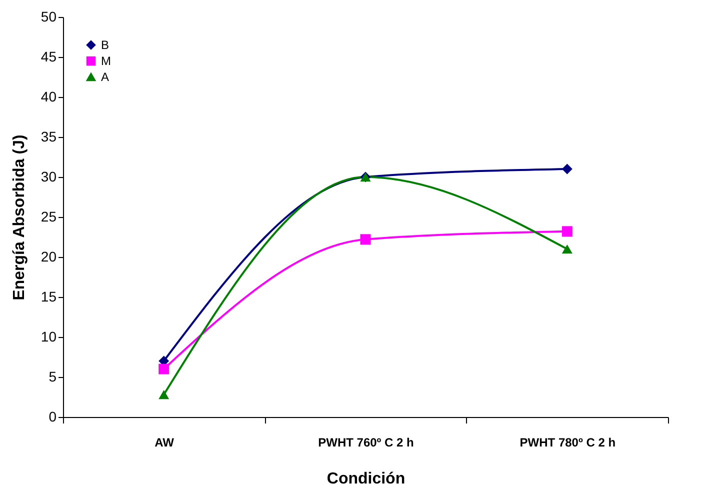 Image resolution: width=709 pixels, height=492 pixels. Describe the element at coordinates (366, 479) in the screenshot. I see `x-axis-title: Condición` at that location.